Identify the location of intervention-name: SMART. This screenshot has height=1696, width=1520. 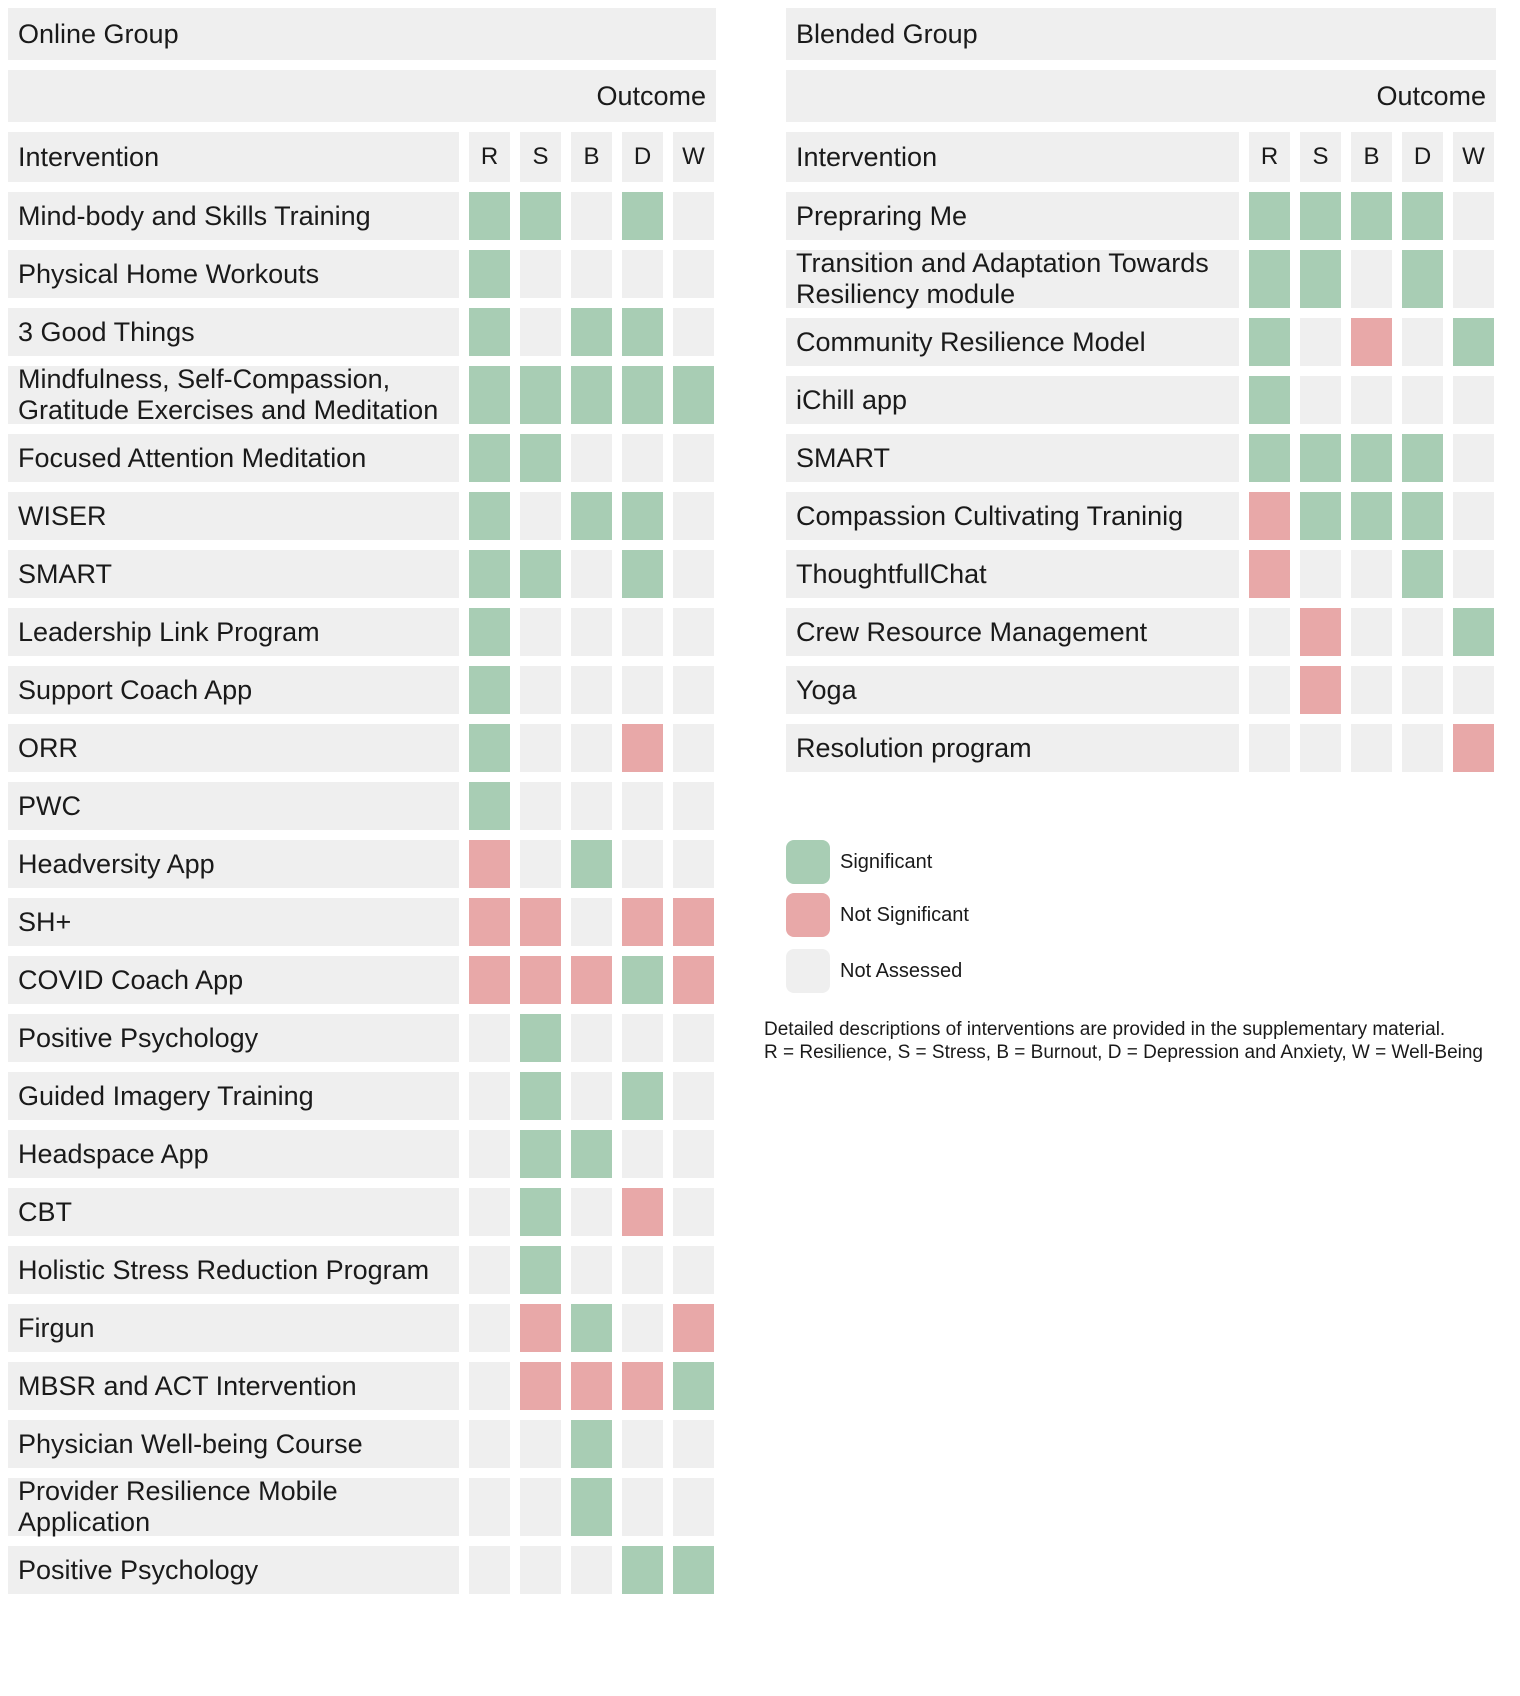
(233, 574).